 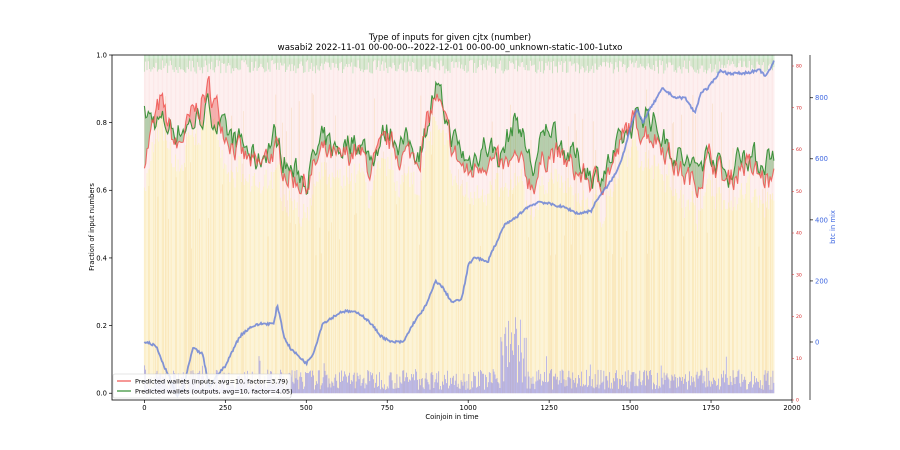 I want to click on yr-small-tick-label: 0, so click(x=797, y=401).